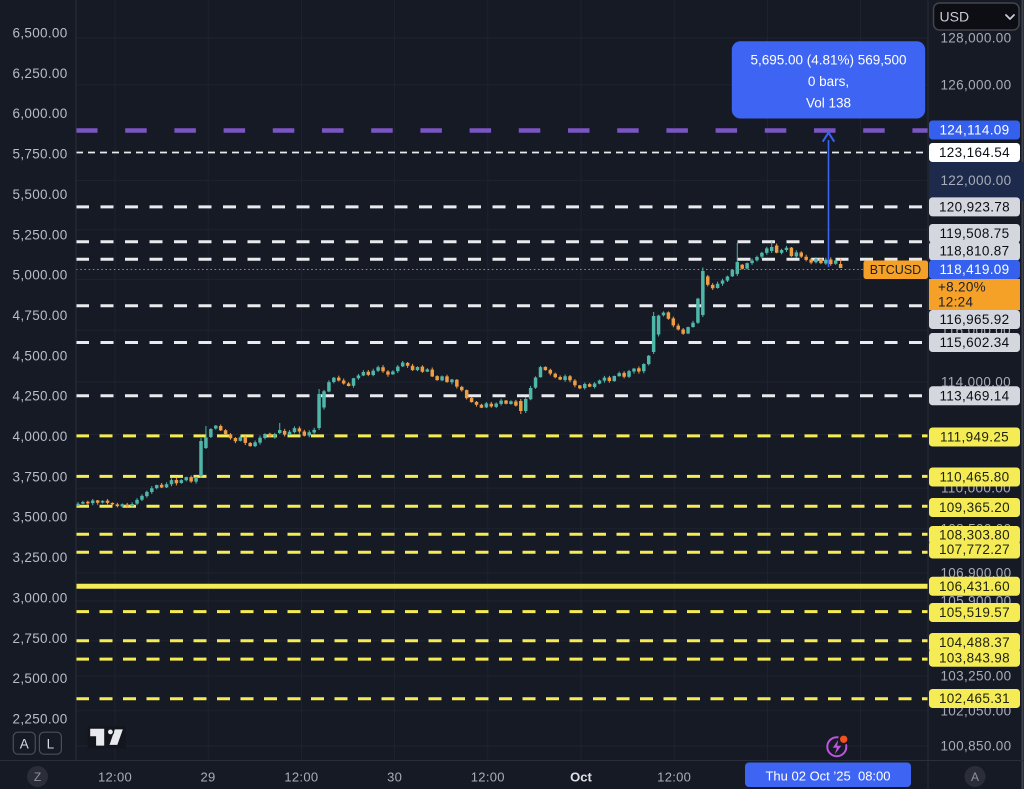 The height and width of the screenshot is (789, 1024). I want to click on svg-text: 4,500.00, so click(40, 355).